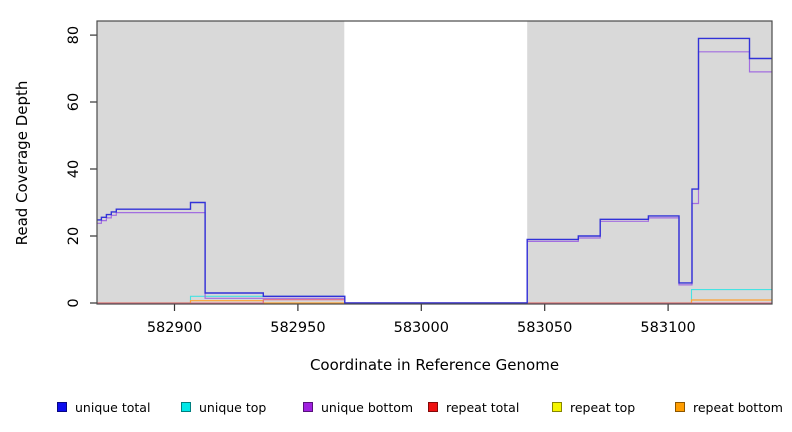 Image resolution: width=792 pixels, height=432 pixels. Describe the element at coordinates (74, 102) in the screenshot. I see `y-tick-label: 60` at that location.